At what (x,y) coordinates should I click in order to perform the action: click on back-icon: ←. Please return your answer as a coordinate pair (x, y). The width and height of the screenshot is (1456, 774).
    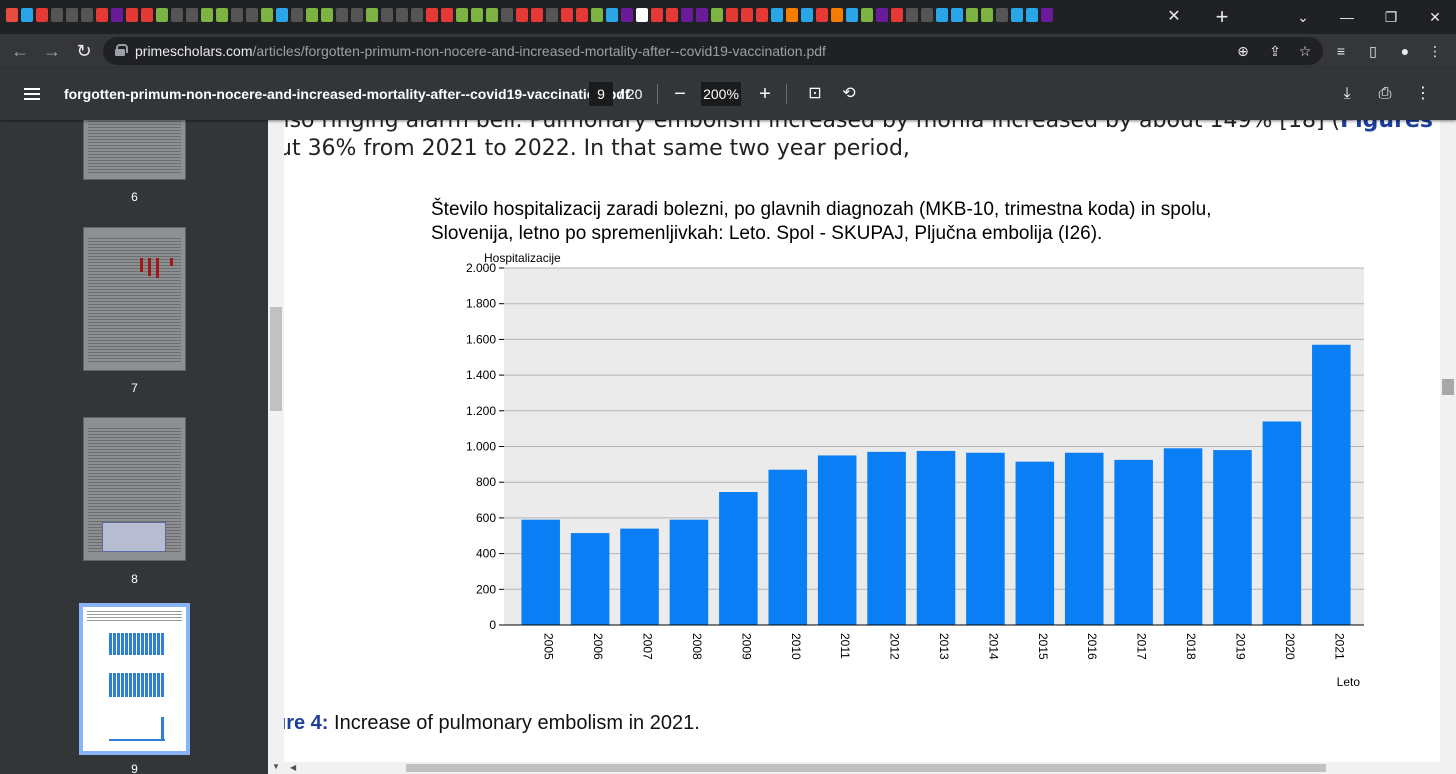
    Looking at the image, I should click on (20, 51).